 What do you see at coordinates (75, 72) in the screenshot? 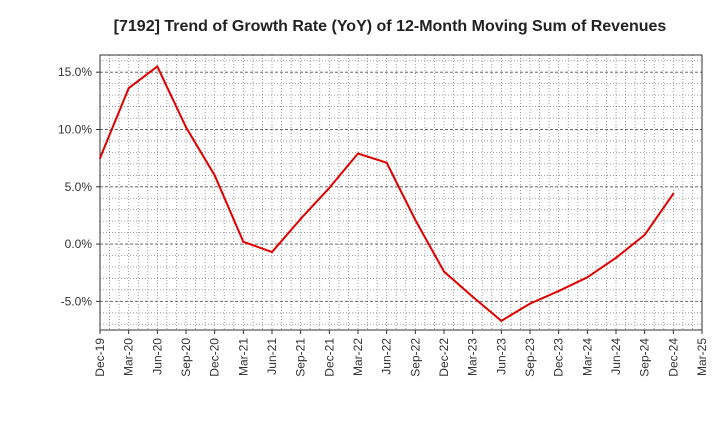
I see `y-tick-label: 15.0%` at bounding box center [75, 72].